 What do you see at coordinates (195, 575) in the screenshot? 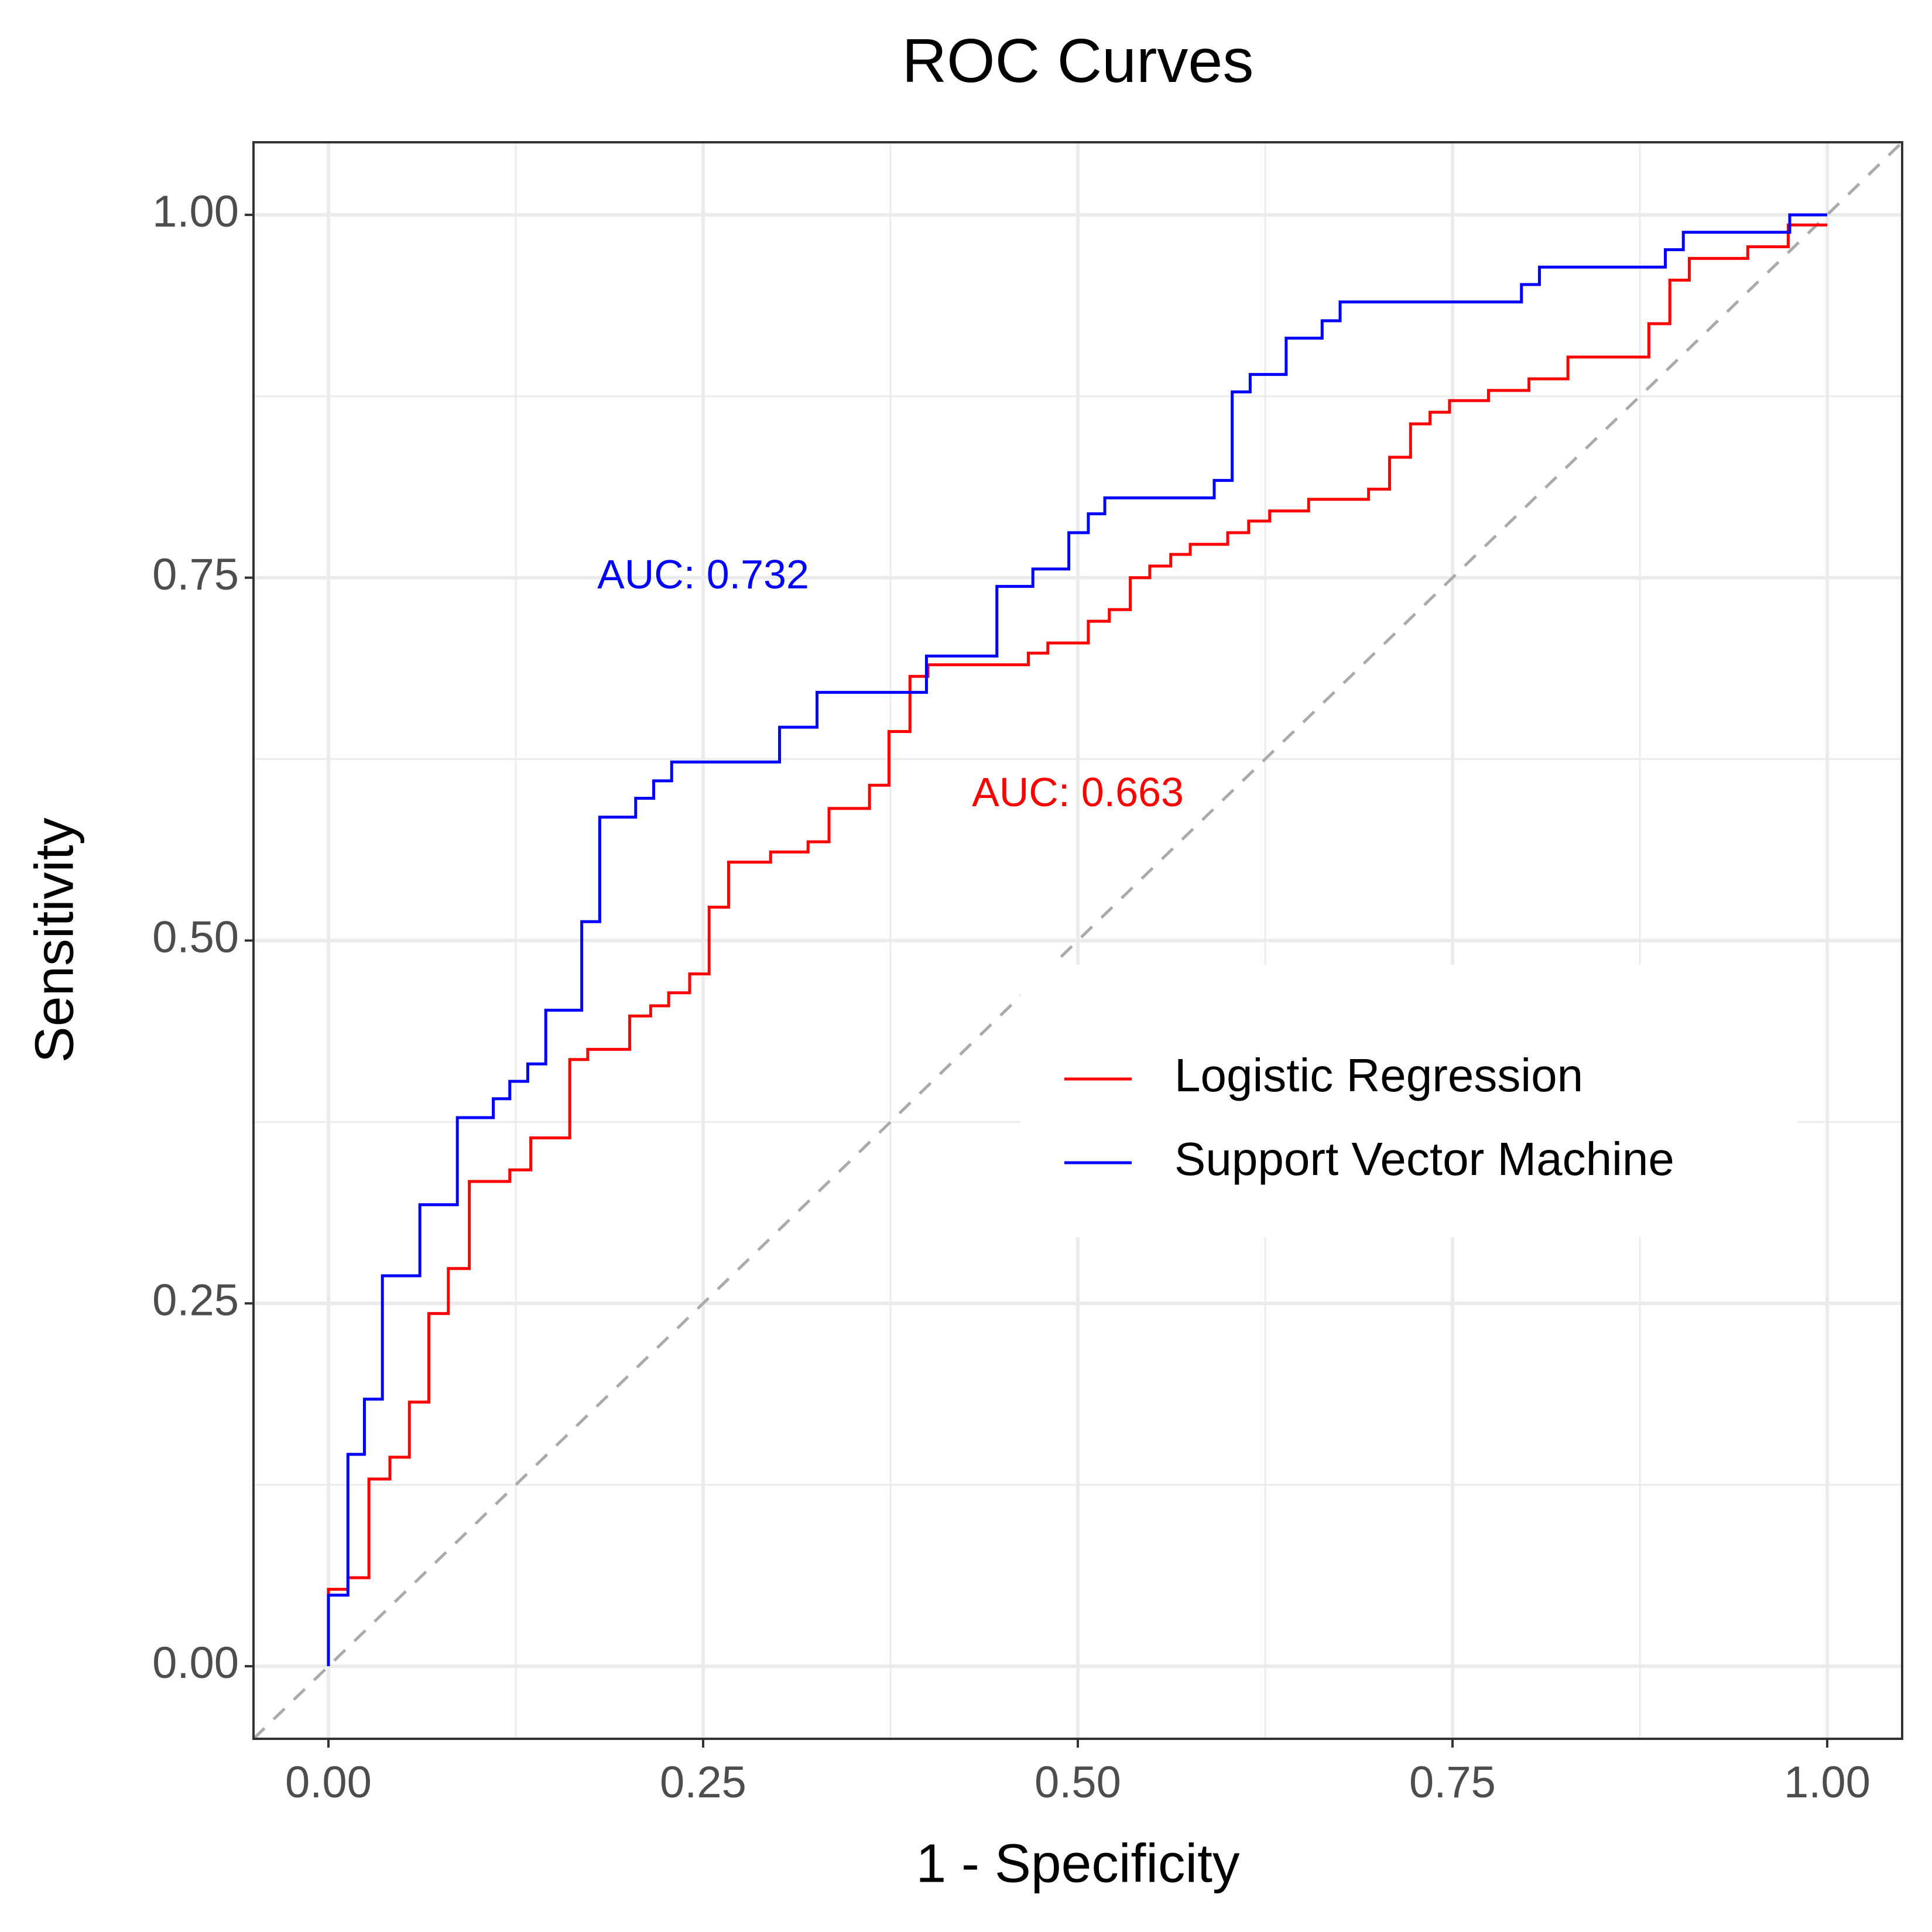
I see `y-tick-label: 0.75` at bounding box center [195, 575].